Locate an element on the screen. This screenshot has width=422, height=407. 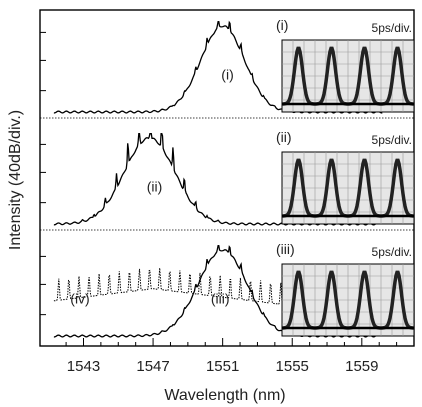
x-axis: 1543 1547 1551 1555 1559 is located at coordinates (231, 356).